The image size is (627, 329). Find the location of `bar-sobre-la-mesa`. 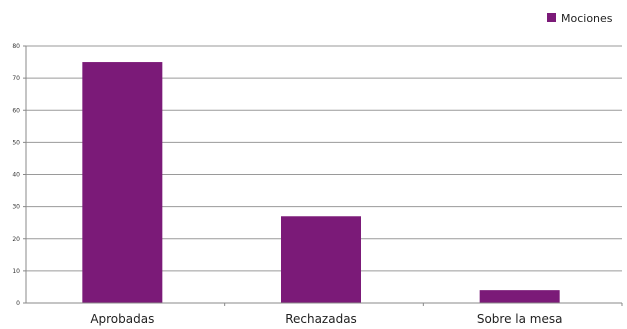

bar-sobre-la-mesa is located at coordinates (519, 296).